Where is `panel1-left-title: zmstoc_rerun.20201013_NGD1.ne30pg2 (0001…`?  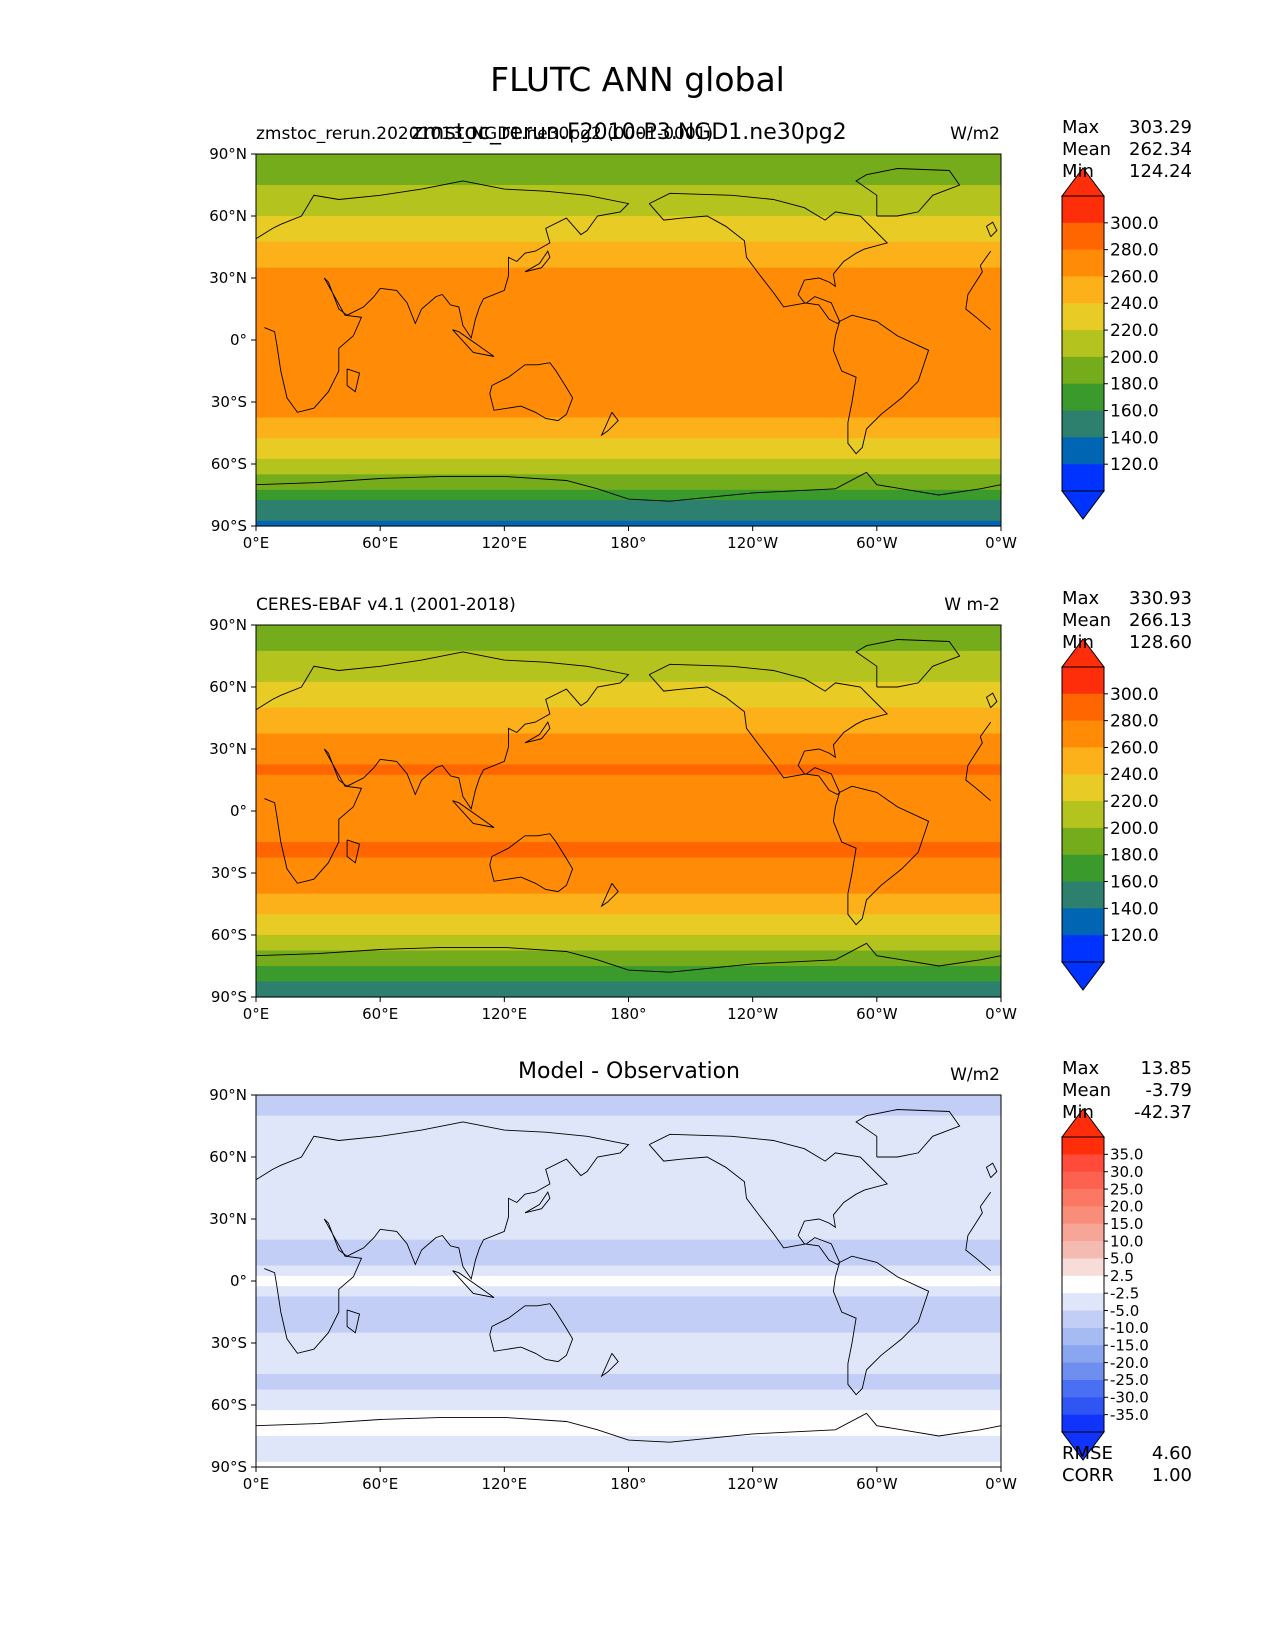
panel1-left-title: zmstoc_rerun.20201013_NGD1.ne30pg2 (0001… is located at coordinates (485, 134).